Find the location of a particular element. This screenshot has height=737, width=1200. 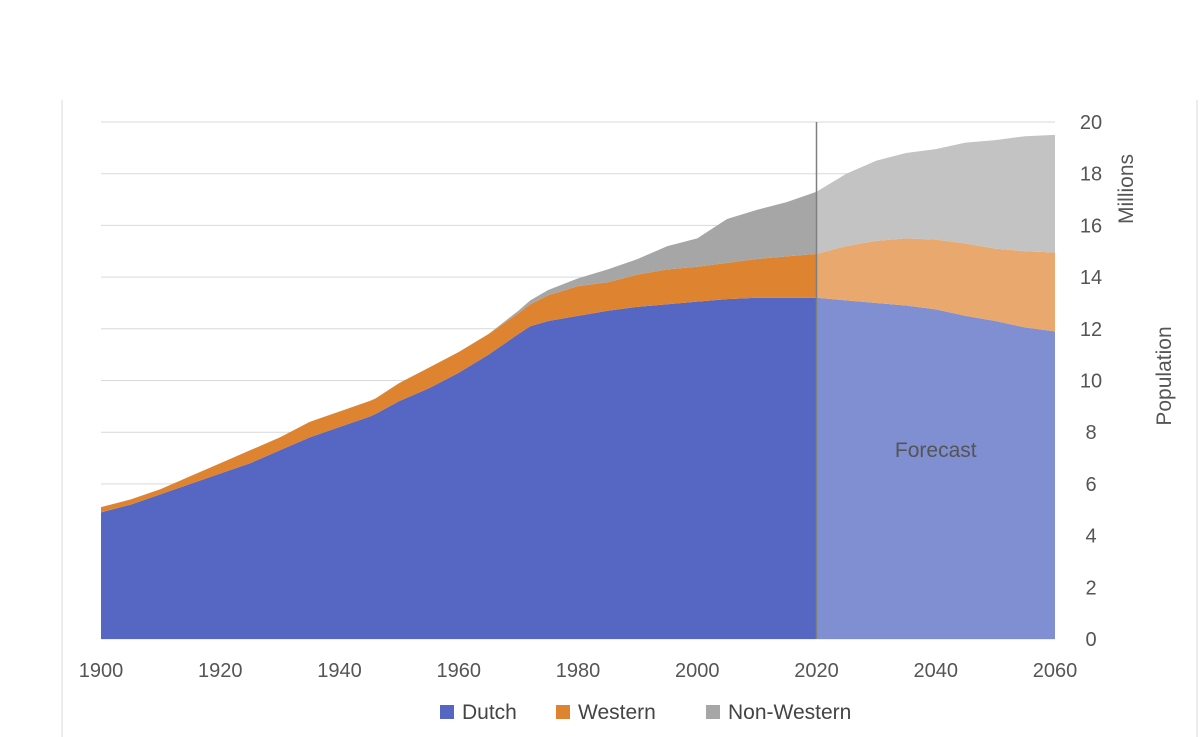

y-tick-label-14: 14 is located at coordinates (1091, 278).